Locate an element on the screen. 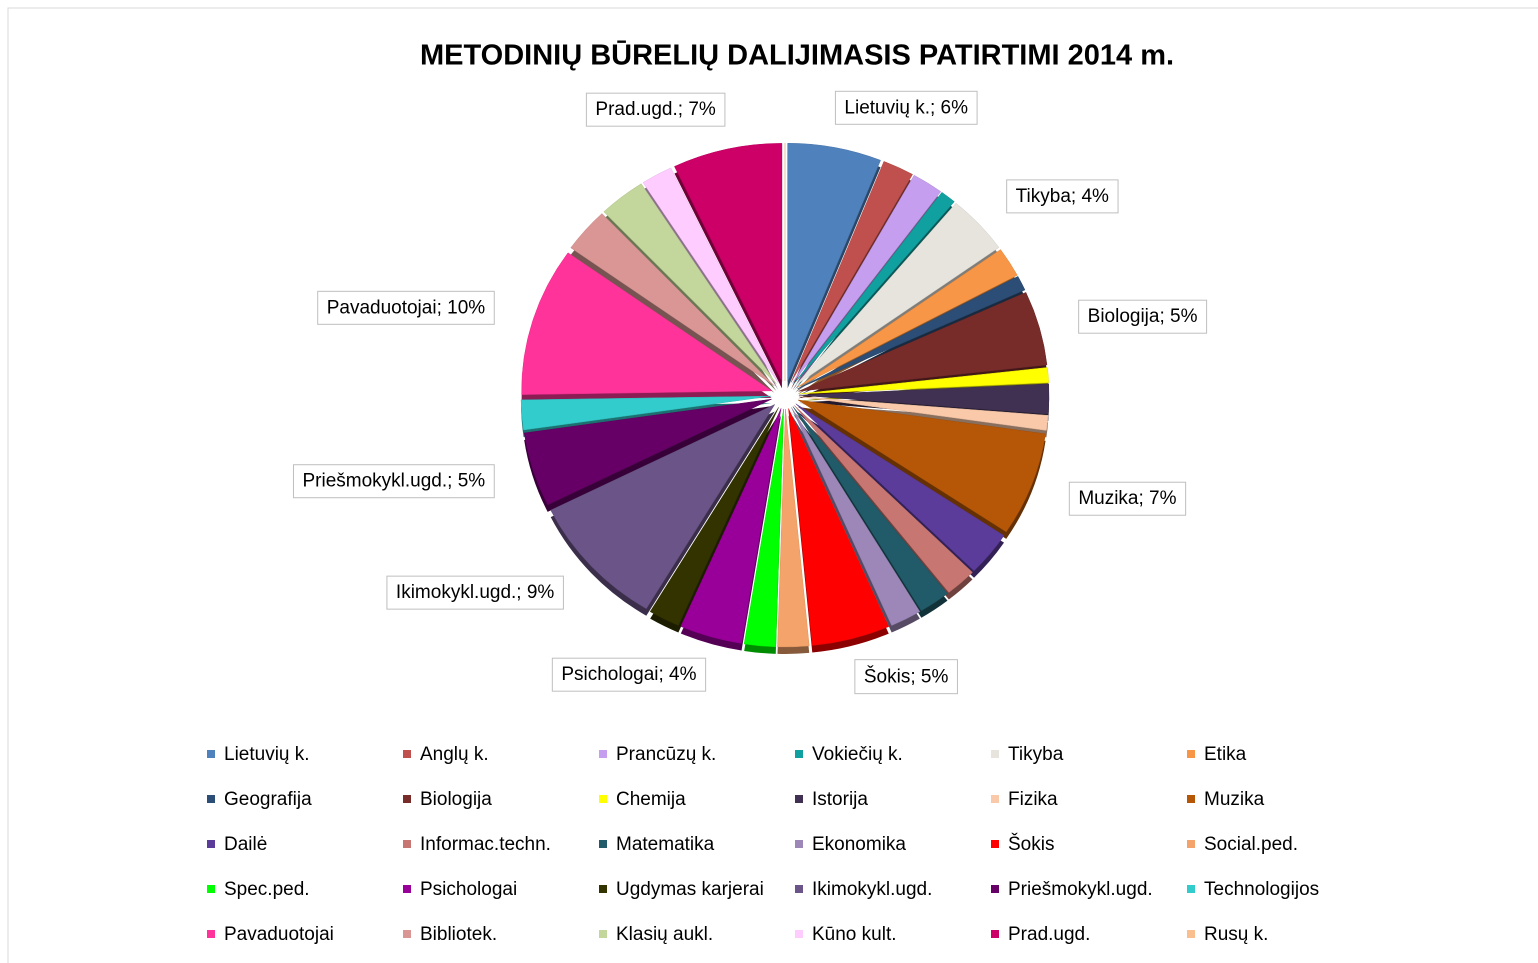 This screenshot has height=963, width=1538. legend-label: Technologijos is located at coordinates (1261, 889).